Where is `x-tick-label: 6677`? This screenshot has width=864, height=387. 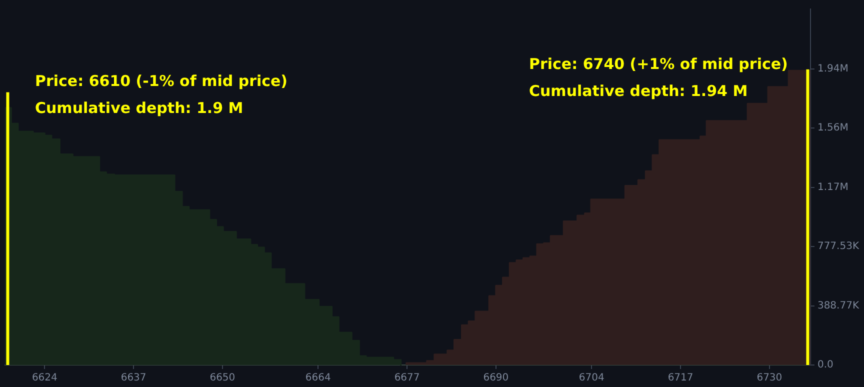 x-tick-label: 6677 is located at coordinates (407, 378).